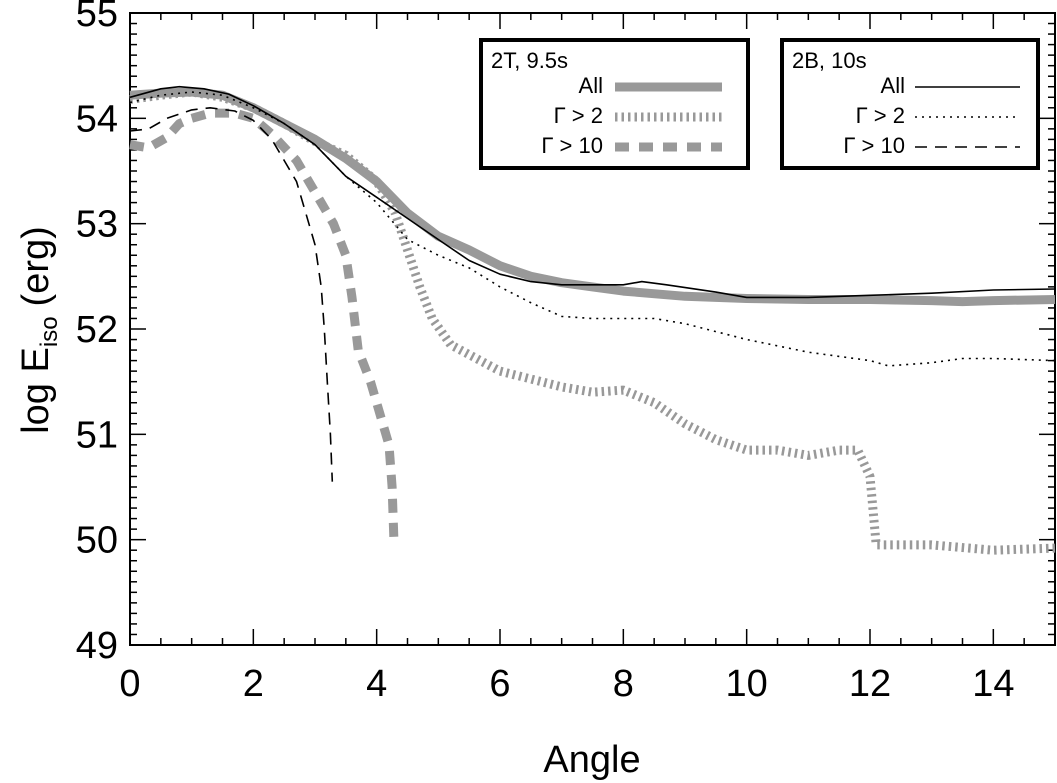 The image size is (1057, 783). Describe the element at coordinates (993, 684) in the screenshot. I see `x-tick-label: 14` at that location.